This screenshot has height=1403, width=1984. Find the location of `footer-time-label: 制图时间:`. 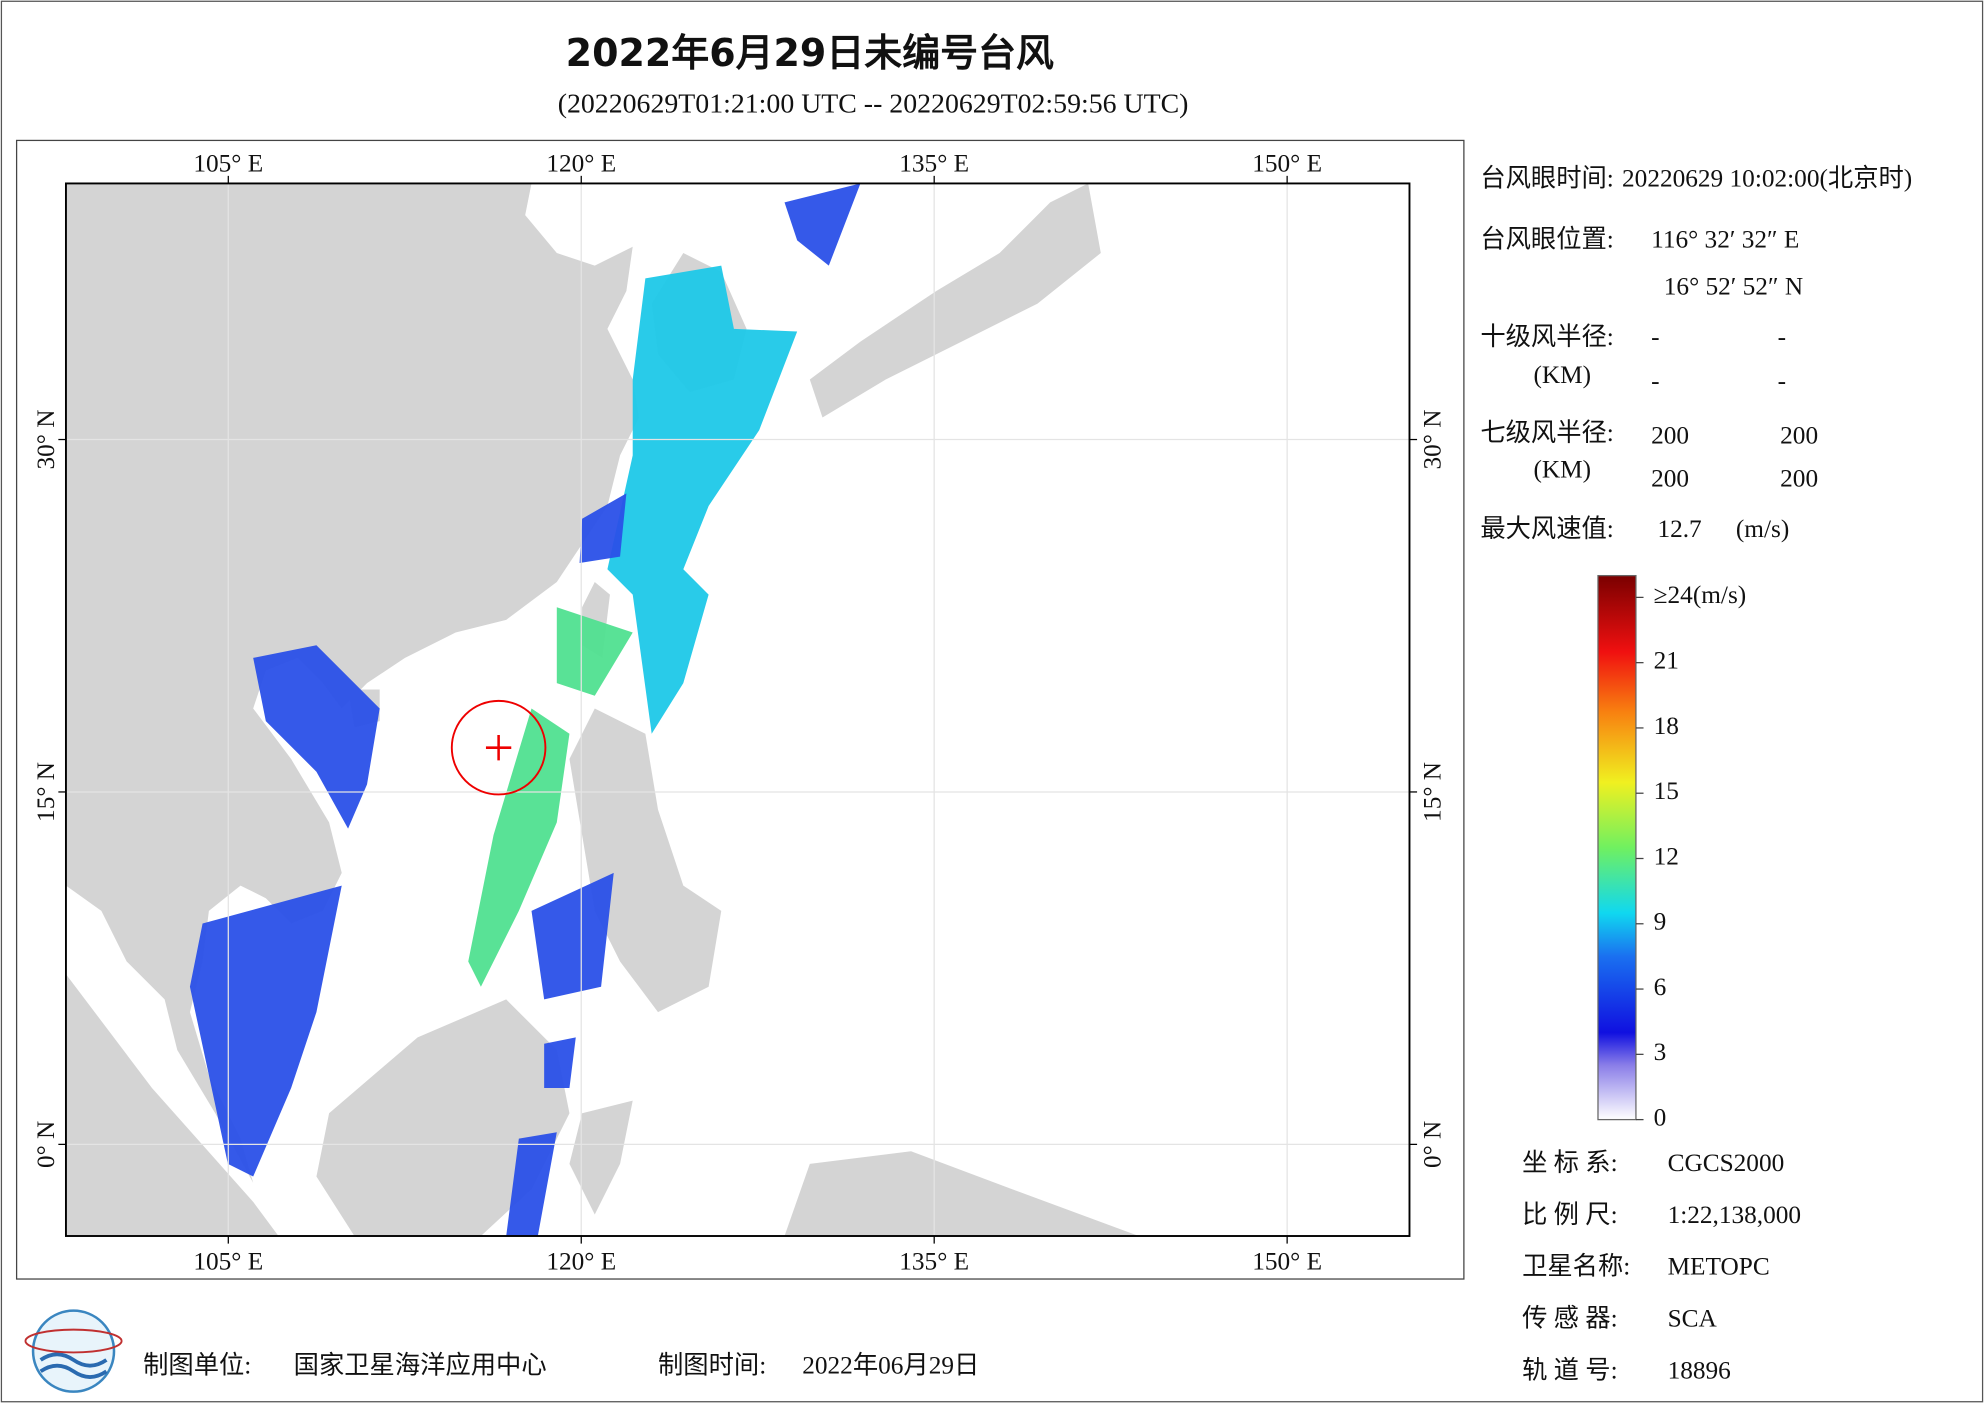

footer-time-label: 制图时间: is located at coordinates (712, 1365).